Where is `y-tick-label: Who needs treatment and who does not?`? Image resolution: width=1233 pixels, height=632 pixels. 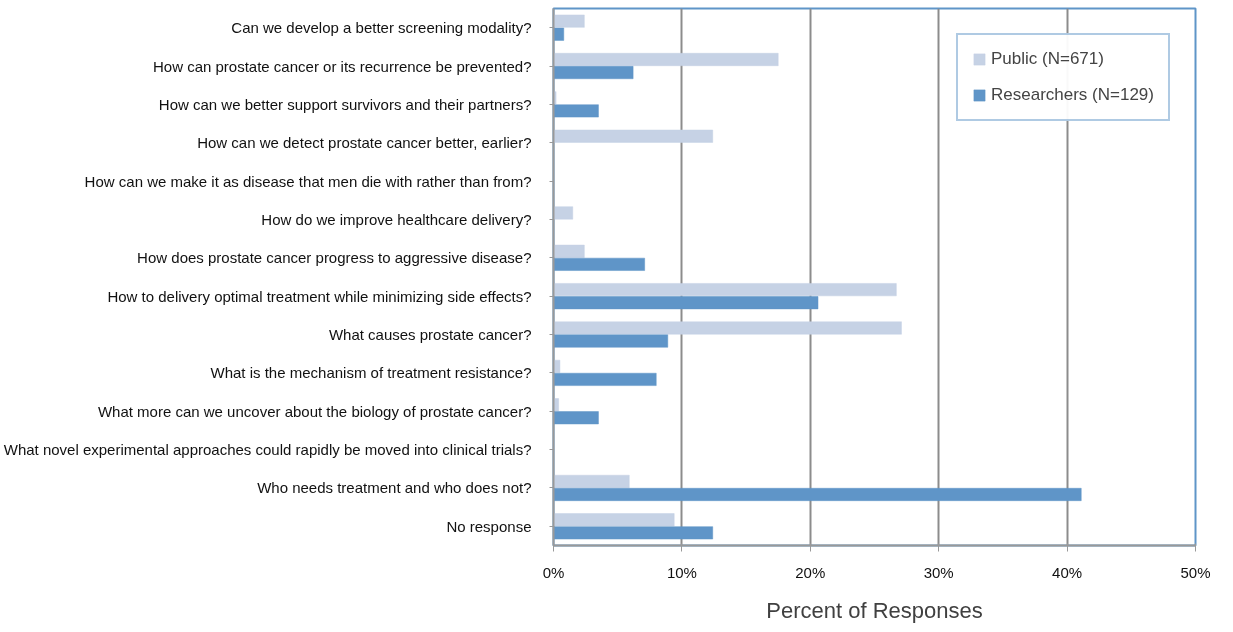
y-tick-label: Who needs treatment and who does not? is located at coordinates (394, 488).